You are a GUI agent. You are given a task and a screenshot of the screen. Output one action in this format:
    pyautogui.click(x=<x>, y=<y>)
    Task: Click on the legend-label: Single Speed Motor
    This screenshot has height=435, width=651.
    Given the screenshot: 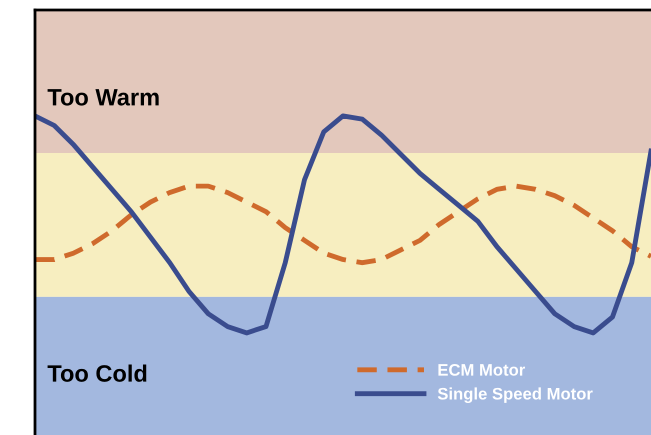 What is the action you would take?
    pyautogui.click(x=515, y=395)
    